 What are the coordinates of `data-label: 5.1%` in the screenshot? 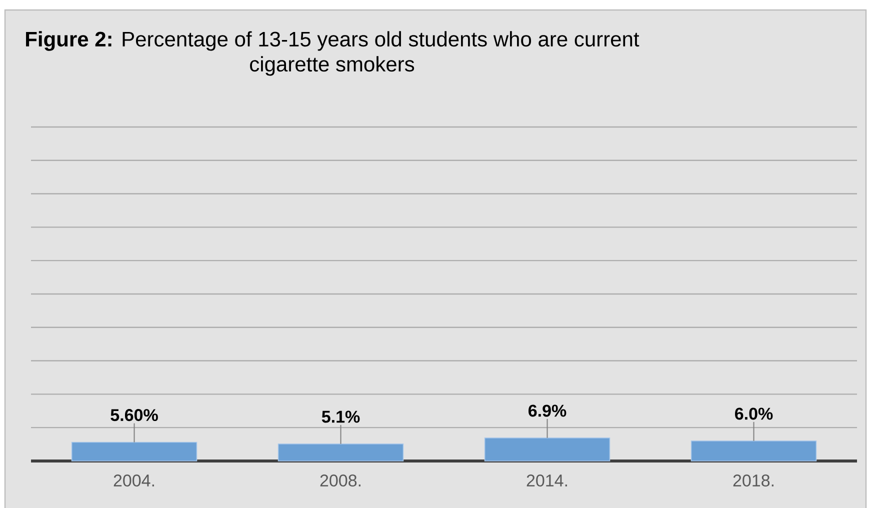 It's located at (341, 416).